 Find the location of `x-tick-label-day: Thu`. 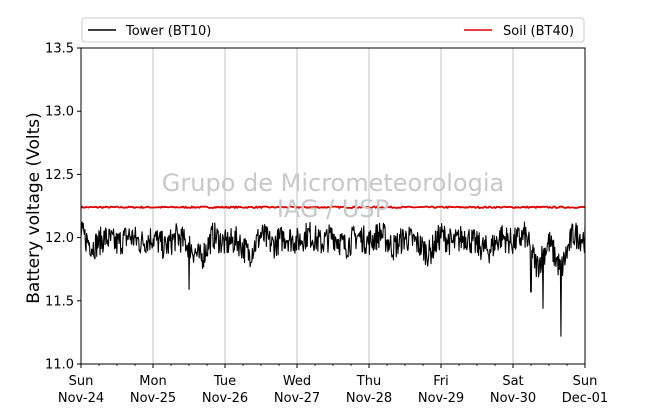

x-tick-label-day: Thu is located at coordinates (368, 381).